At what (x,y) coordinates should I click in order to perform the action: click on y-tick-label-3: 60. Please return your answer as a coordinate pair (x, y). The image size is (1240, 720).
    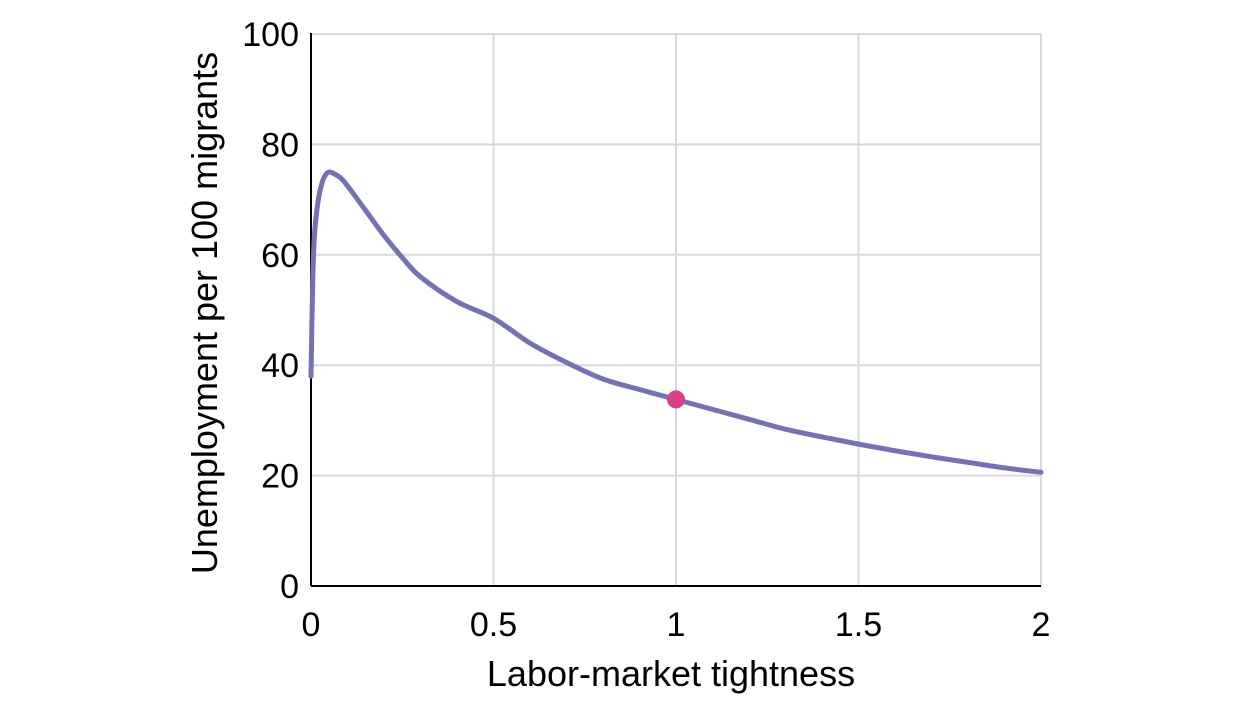
    Looking at the image, I should click on (280, 256).